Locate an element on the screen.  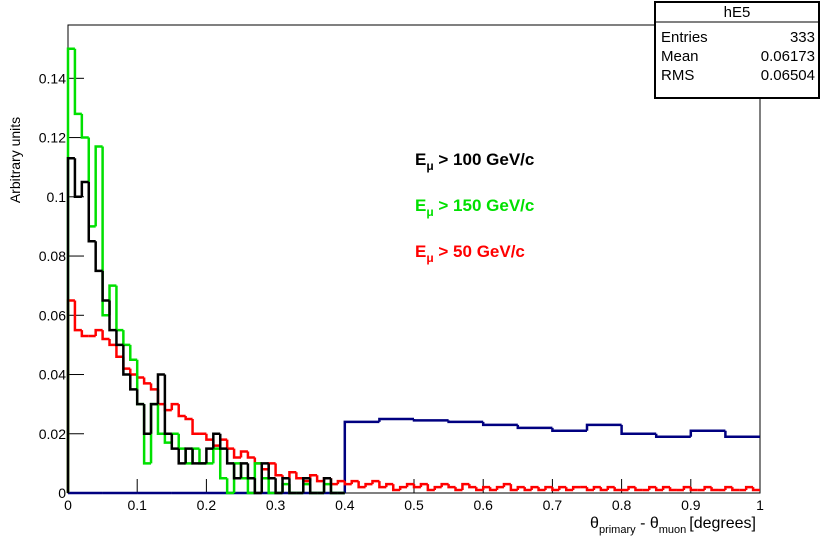
x-tick-label: 0.7 is located at coordinates (553, 505).